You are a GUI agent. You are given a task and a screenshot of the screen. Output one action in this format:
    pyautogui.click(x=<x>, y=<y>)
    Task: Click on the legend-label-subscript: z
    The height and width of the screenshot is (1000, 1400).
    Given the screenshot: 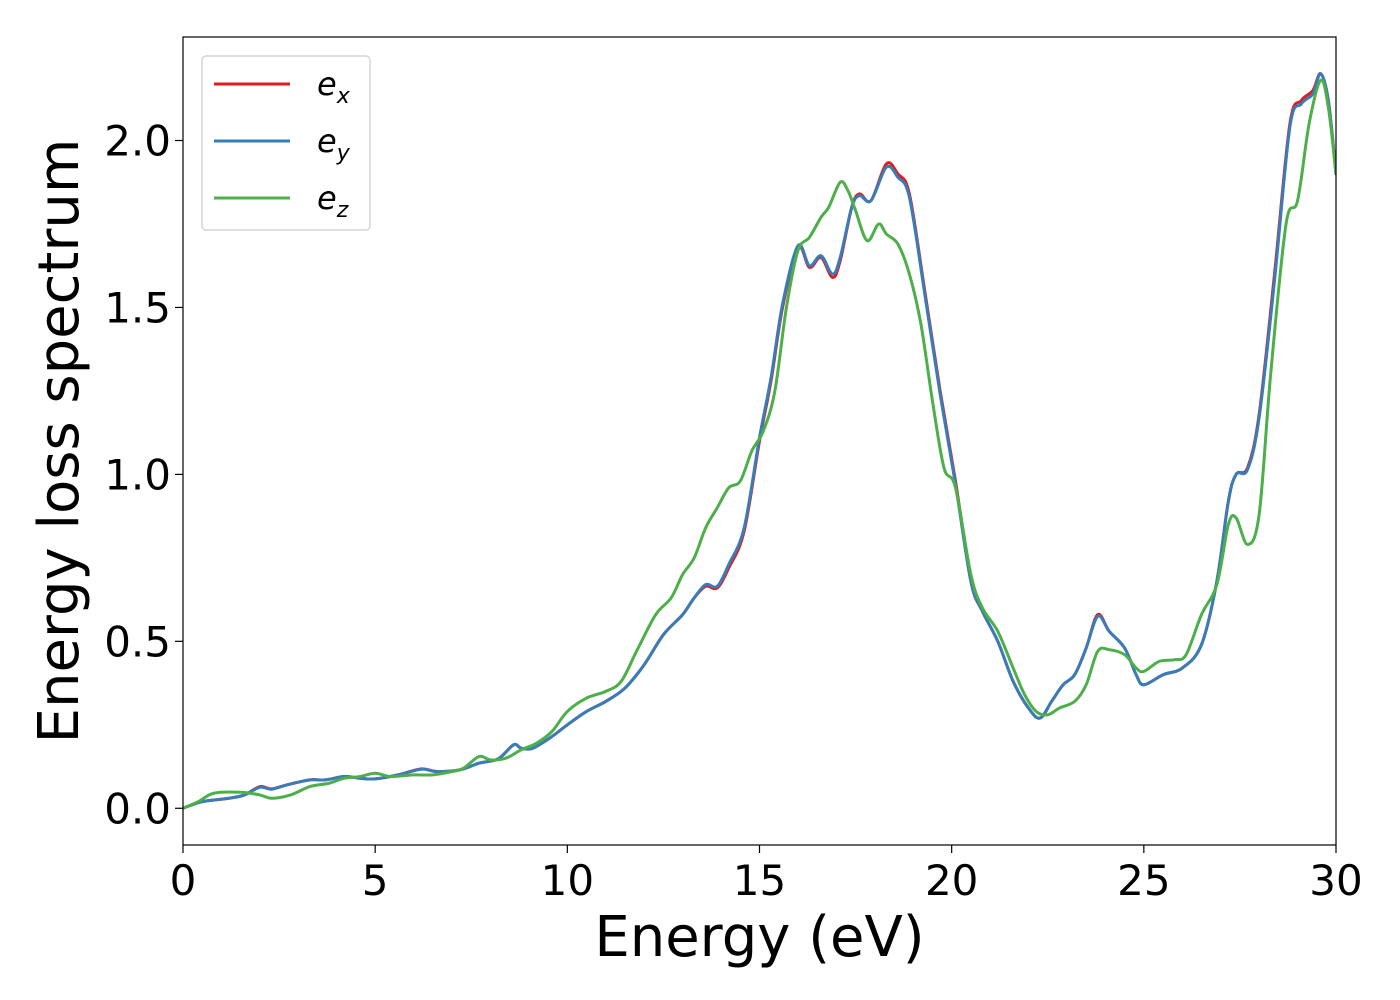 What is the action you would take?
    pyautogui.click(x=342, y=210)
    